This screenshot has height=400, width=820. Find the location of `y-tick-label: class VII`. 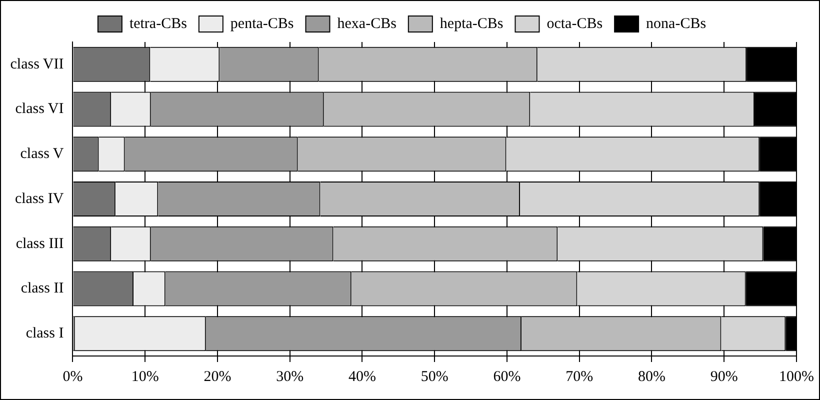

y-tick-label: class VII is located at coordinates (37, 64).